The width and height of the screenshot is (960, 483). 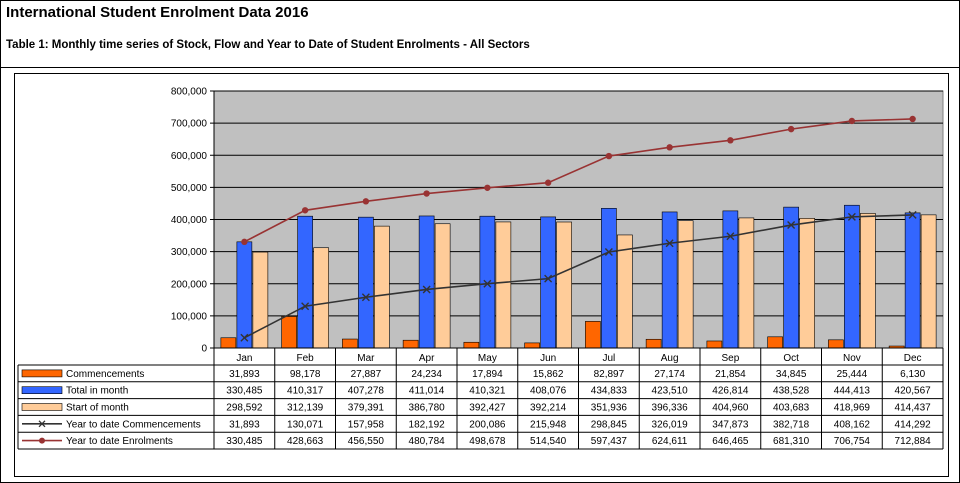 I want to click on legend-marker, so click(x=42, y=424).